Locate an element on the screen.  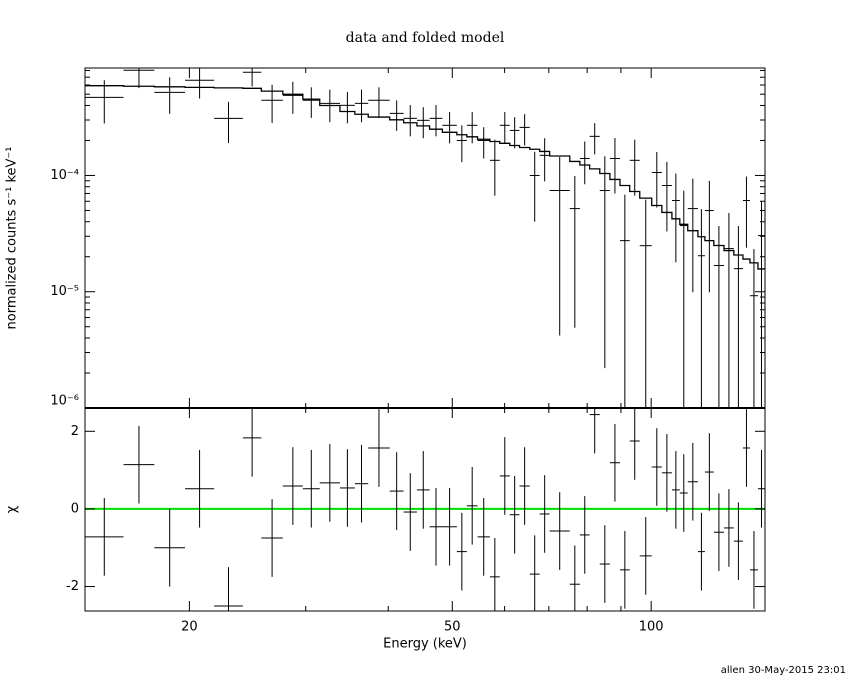
y-tick-label: -2 is located at coordinates (72, 586).